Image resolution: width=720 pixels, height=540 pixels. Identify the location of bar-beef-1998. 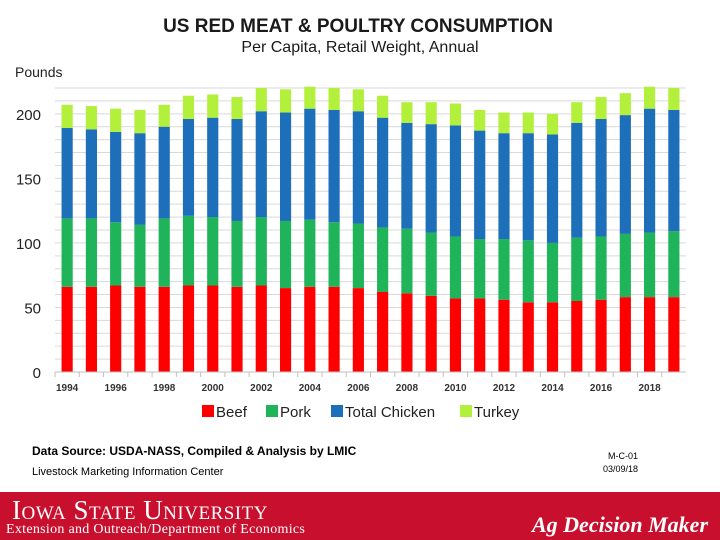
(164, 329).